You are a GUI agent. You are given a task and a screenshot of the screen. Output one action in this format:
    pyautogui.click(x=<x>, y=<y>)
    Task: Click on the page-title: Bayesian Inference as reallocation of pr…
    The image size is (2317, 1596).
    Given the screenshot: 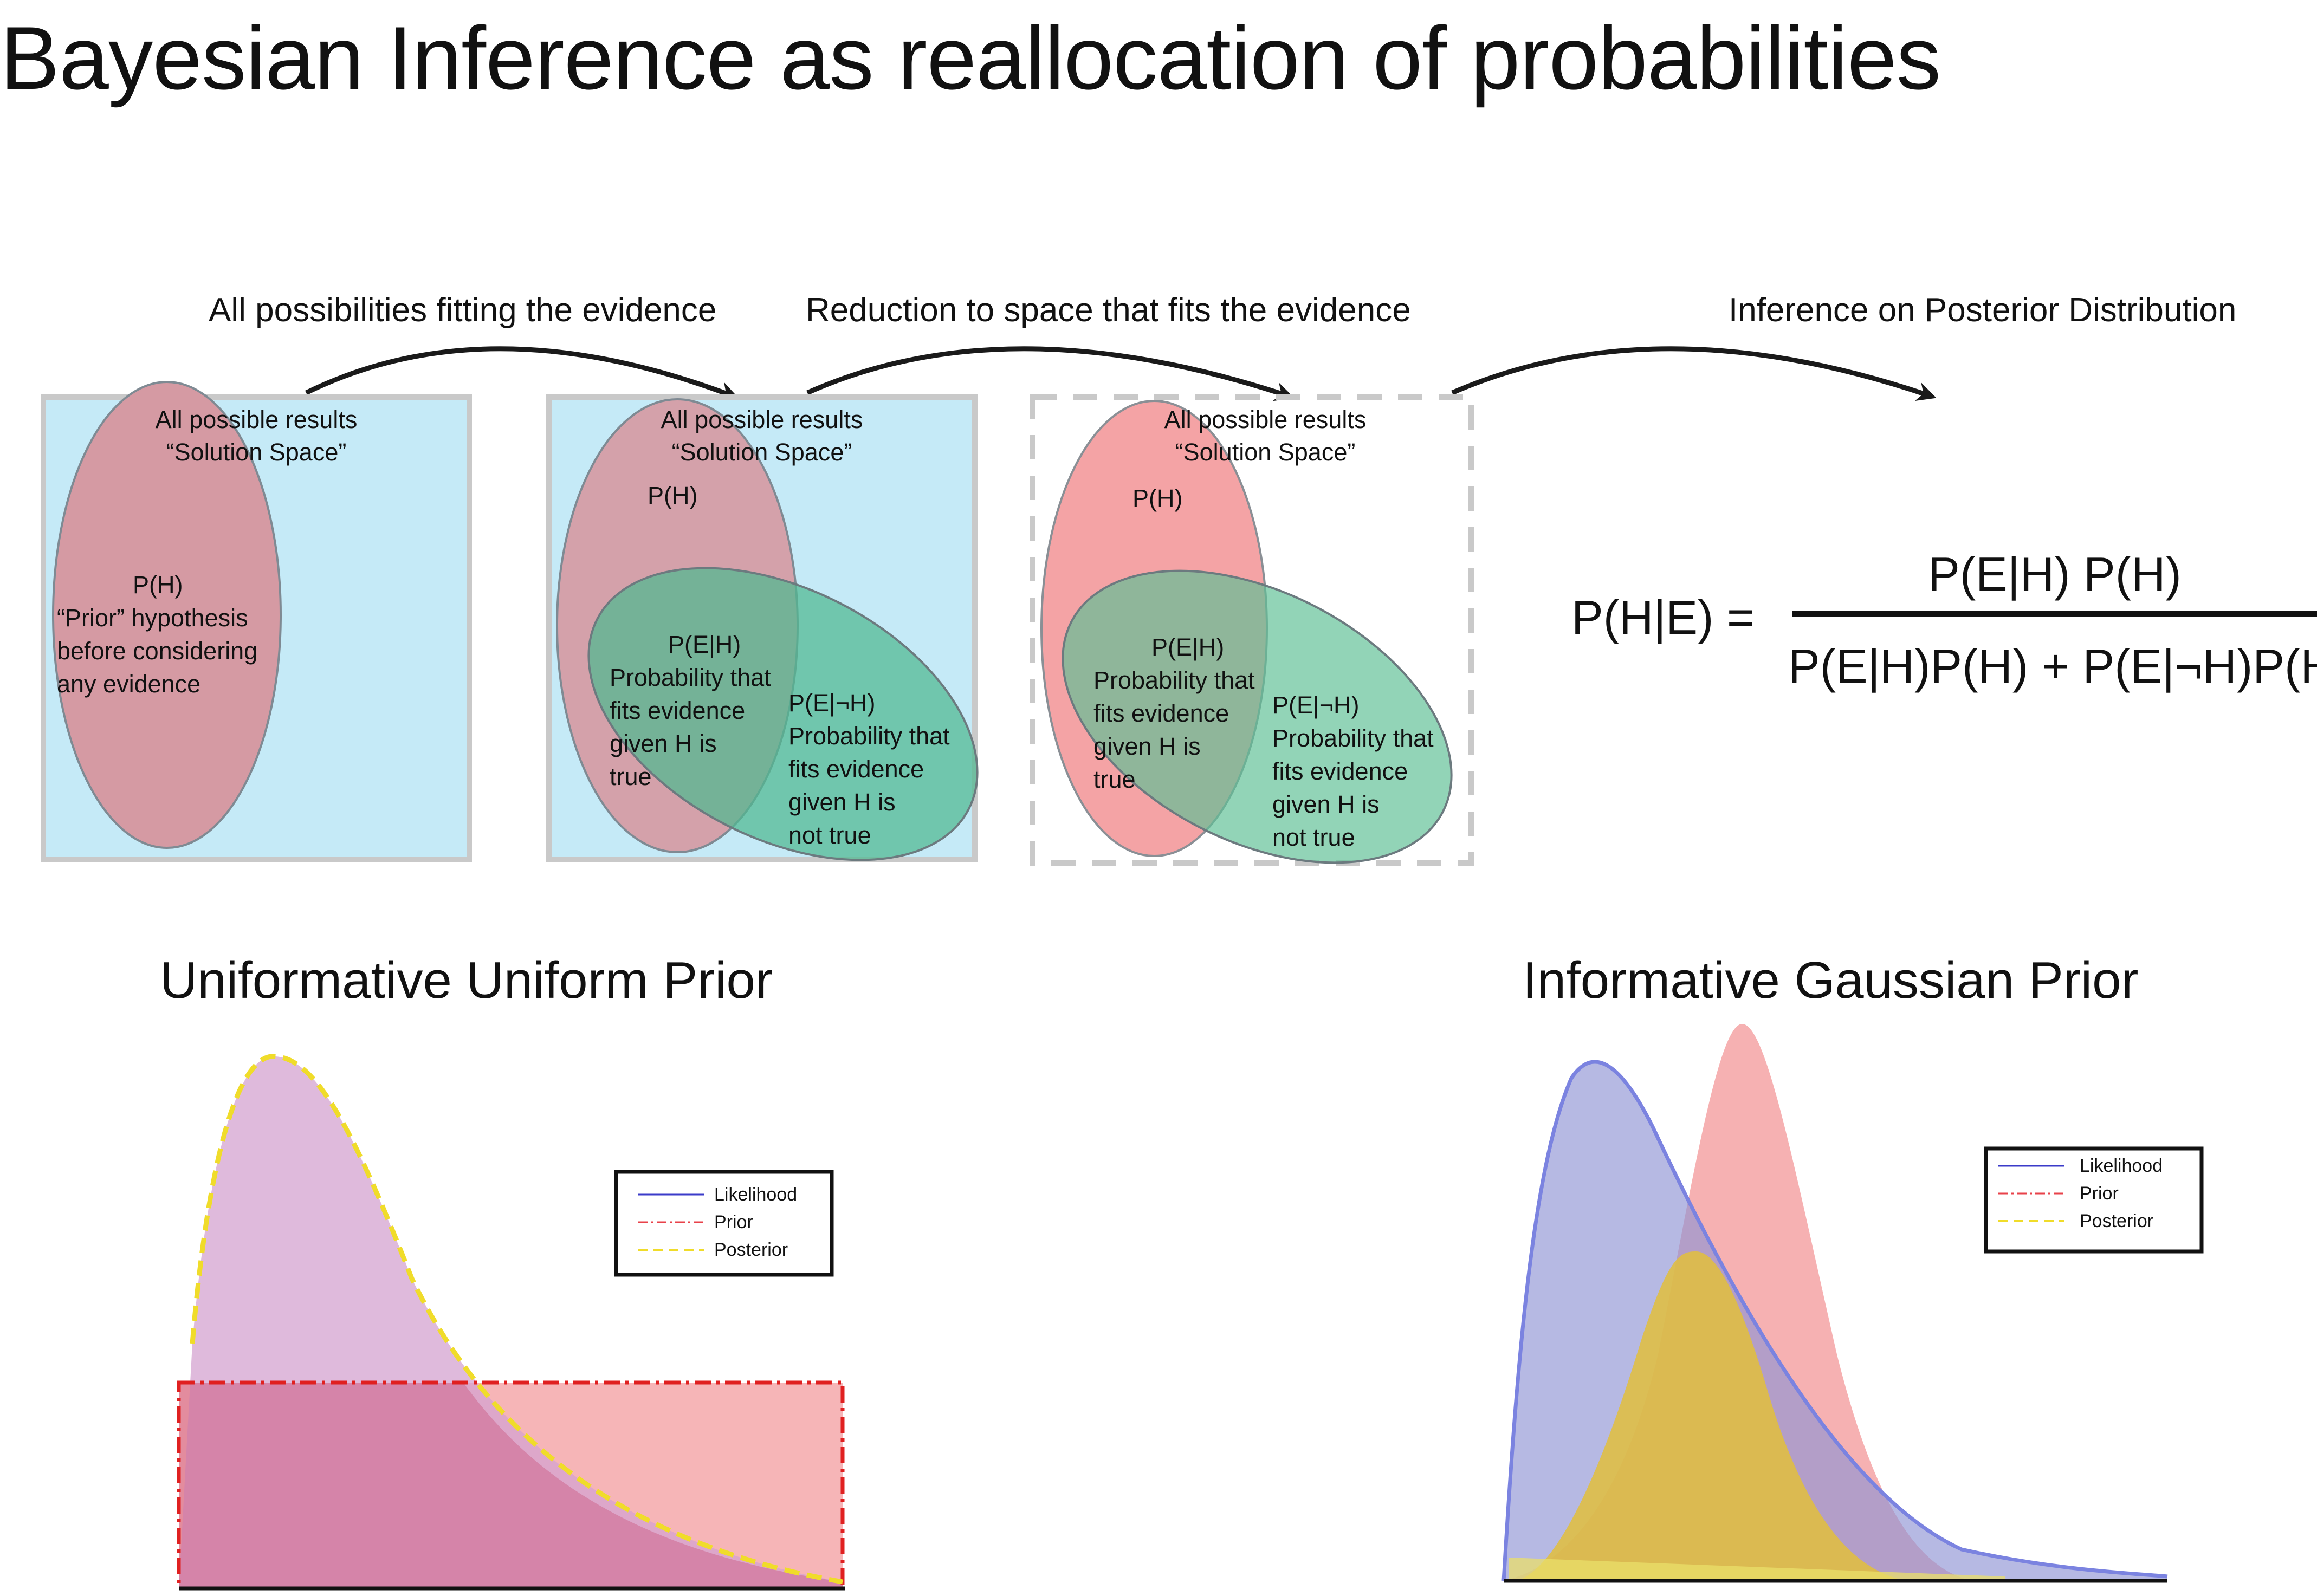 What is the action you would take?
    pyautogui.click(x=970, y=58)
    